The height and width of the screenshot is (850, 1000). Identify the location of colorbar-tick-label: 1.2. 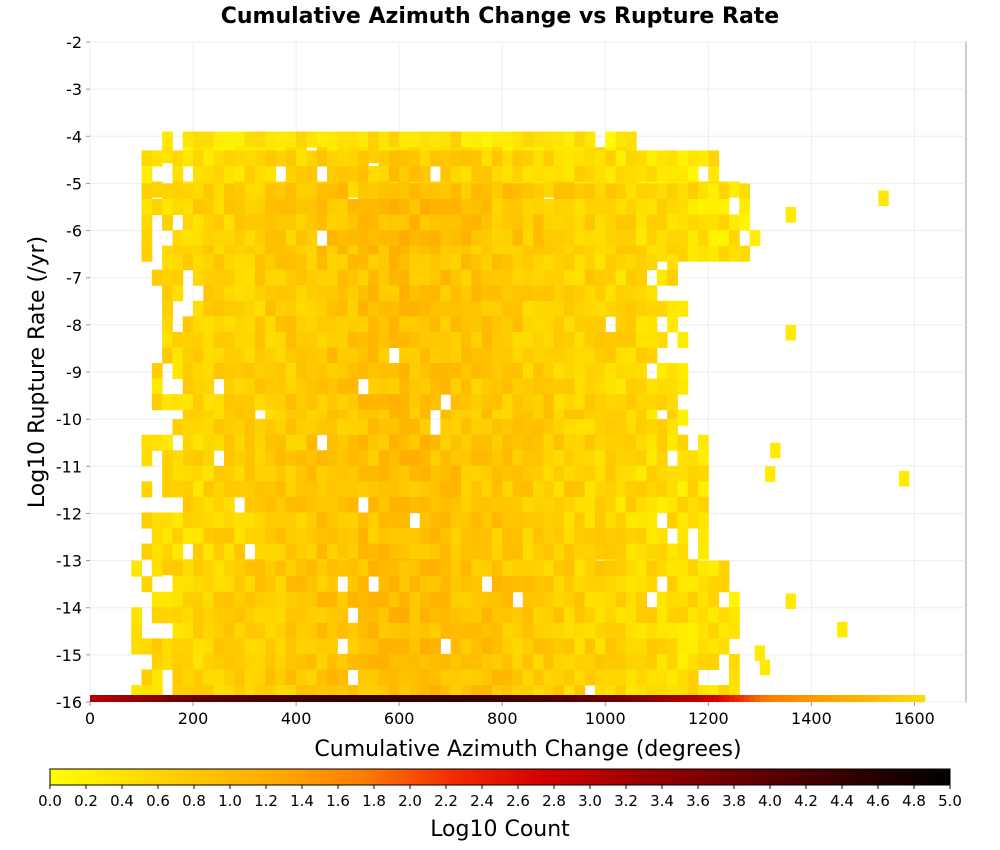
(266, 801).